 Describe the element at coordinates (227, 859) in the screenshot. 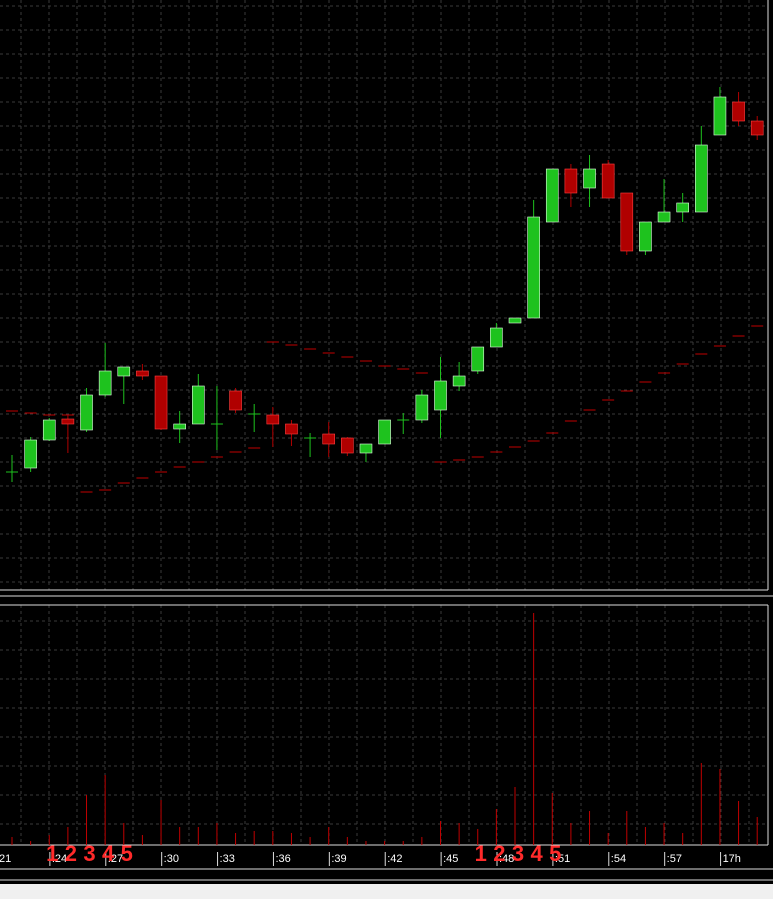

I see `x-tick-label: :33` at that location.